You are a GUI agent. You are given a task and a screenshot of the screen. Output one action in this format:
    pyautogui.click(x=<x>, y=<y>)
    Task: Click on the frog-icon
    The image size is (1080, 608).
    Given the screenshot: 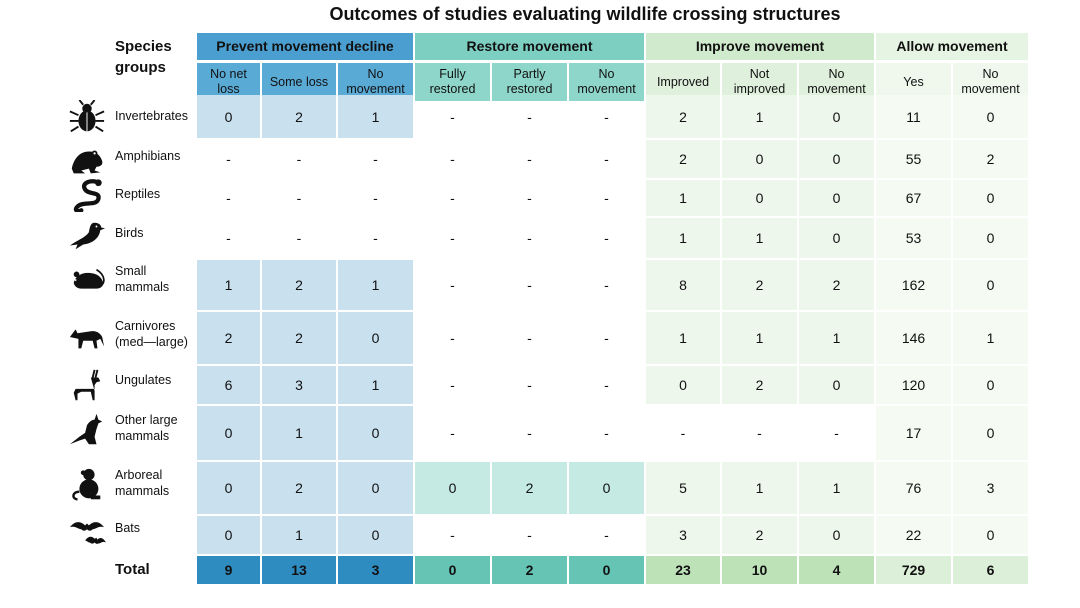 What is the action you would take?
    pyautogui.click(x=87, y=159)
    